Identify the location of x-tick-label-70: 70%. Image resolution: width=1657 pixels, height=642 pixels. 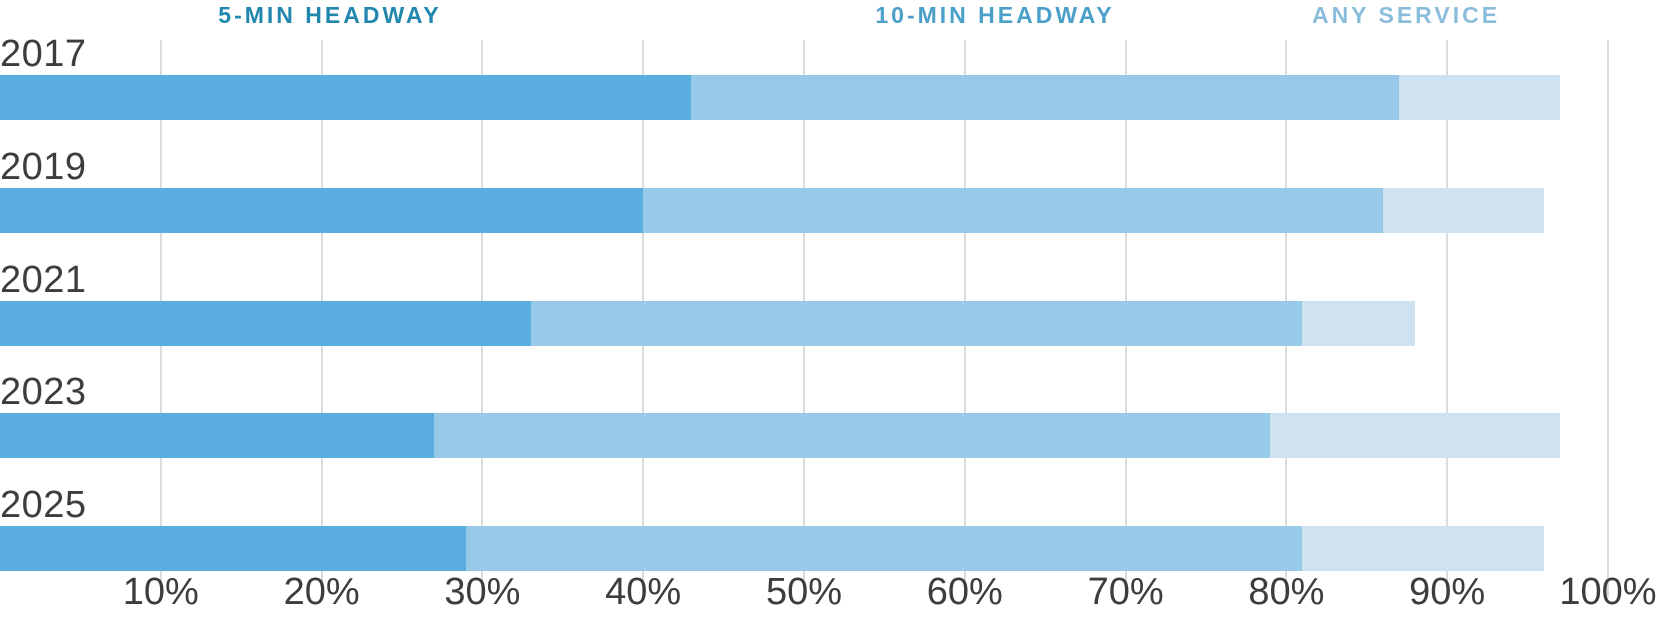
(1125, 592).